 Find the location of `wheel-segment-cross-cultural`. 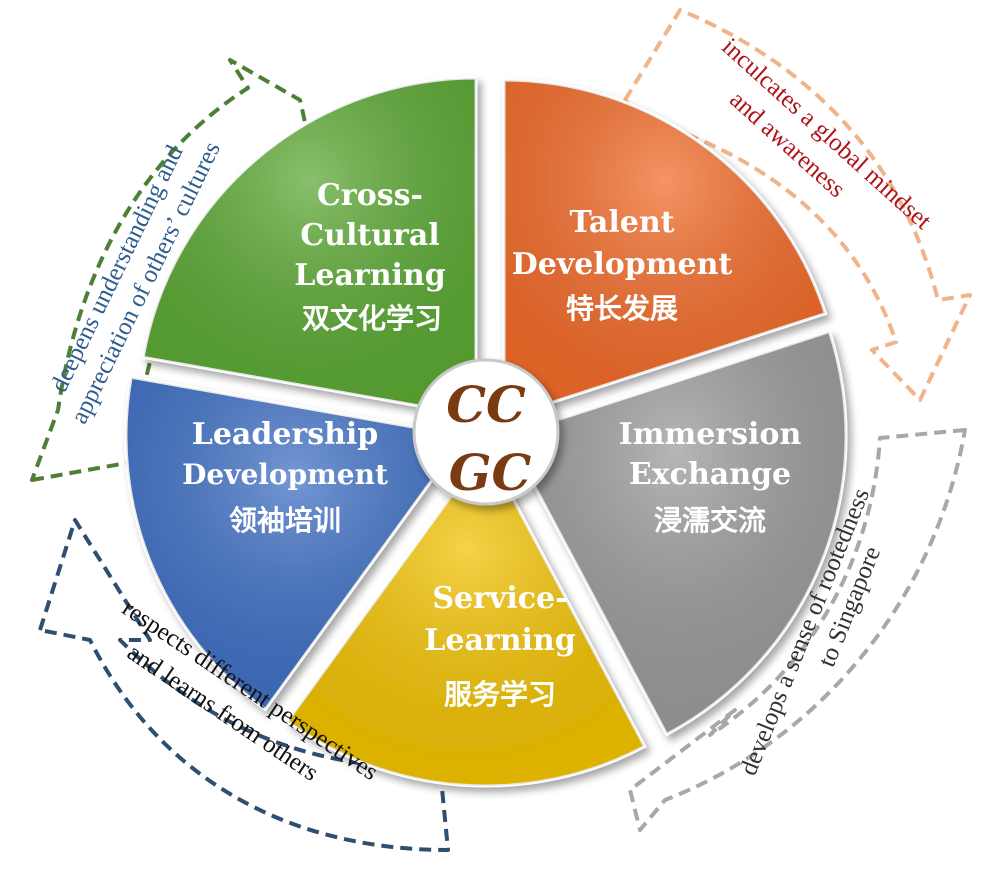

wheel-segment-cross-cultural is located at coordinates (309, 247).